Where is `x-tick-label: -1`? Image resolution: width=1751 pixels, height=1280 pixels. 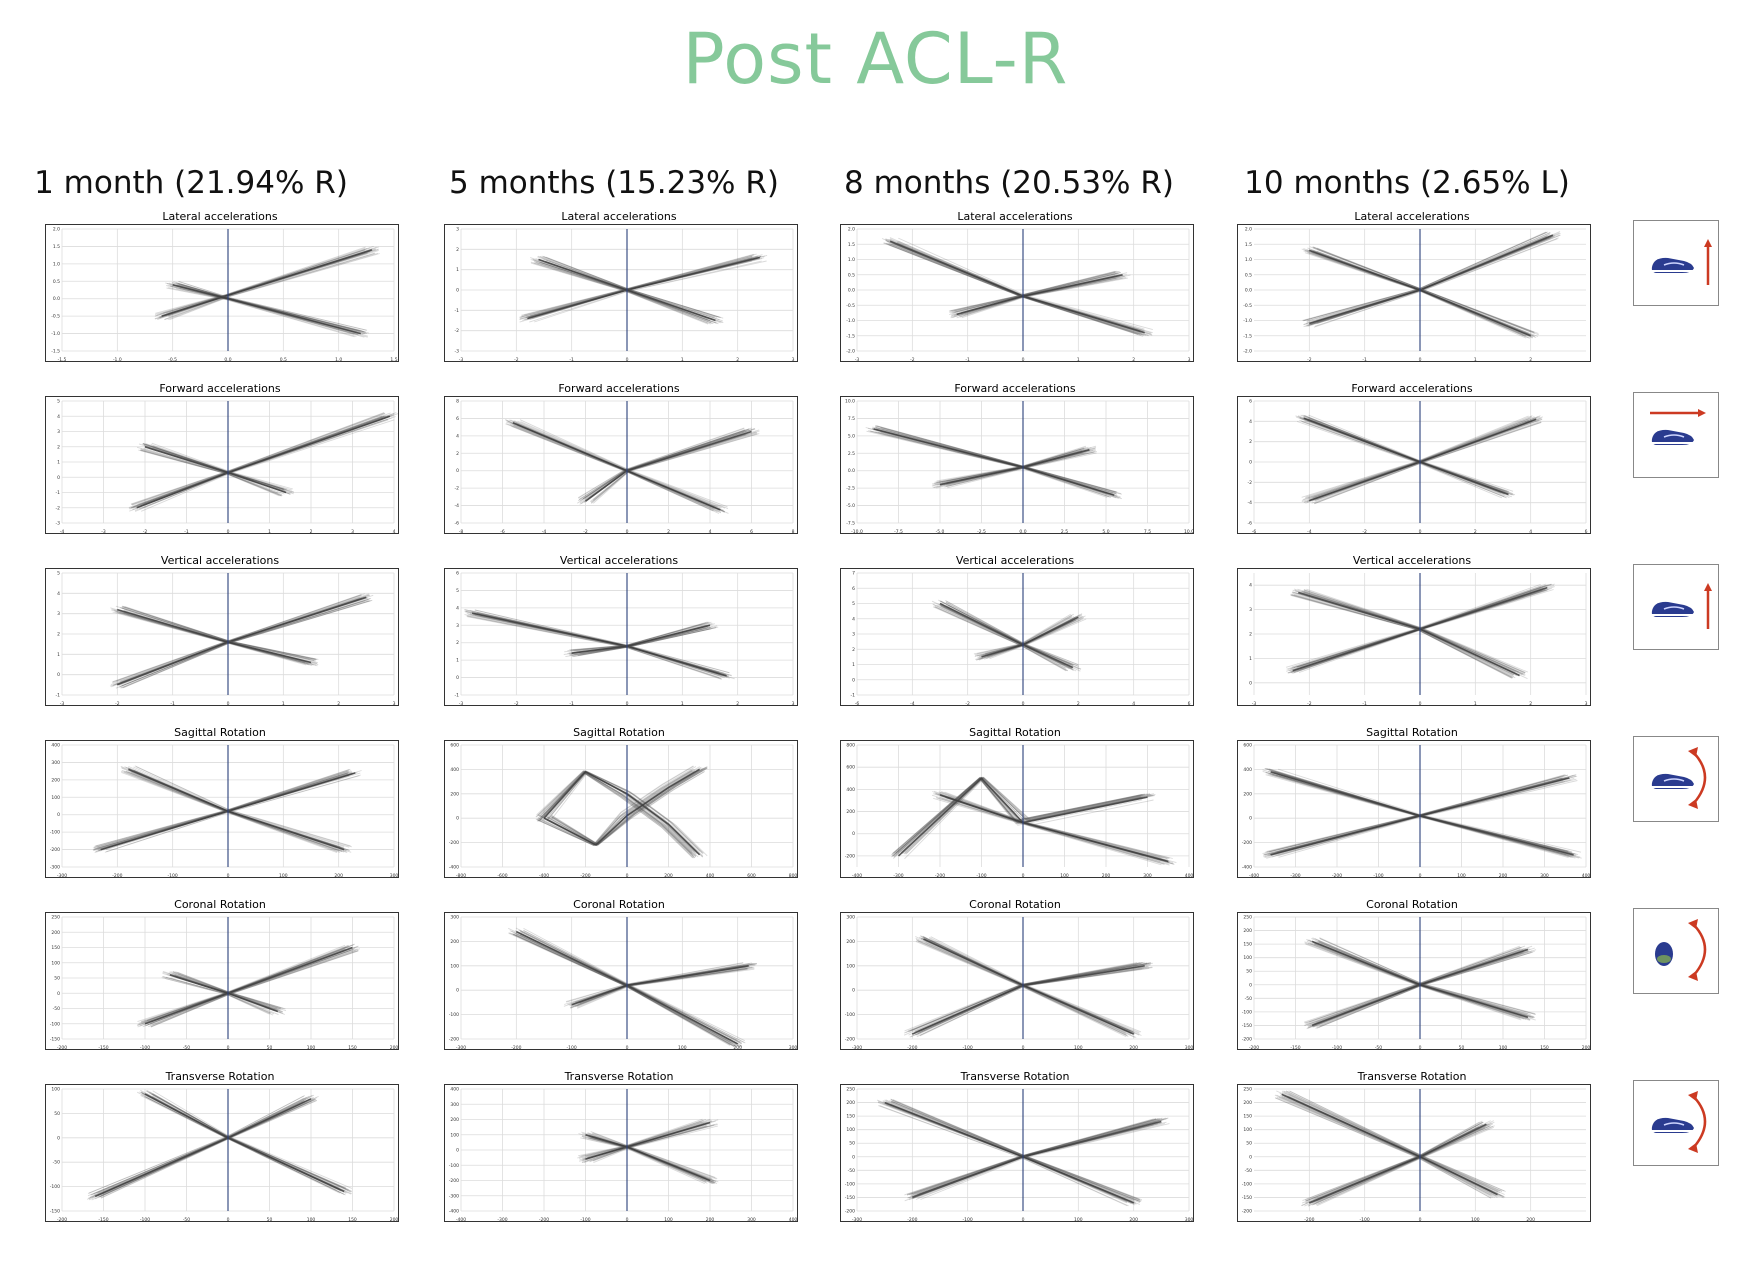 x-tick-label: -1 is located at coordinates (1364, 703).